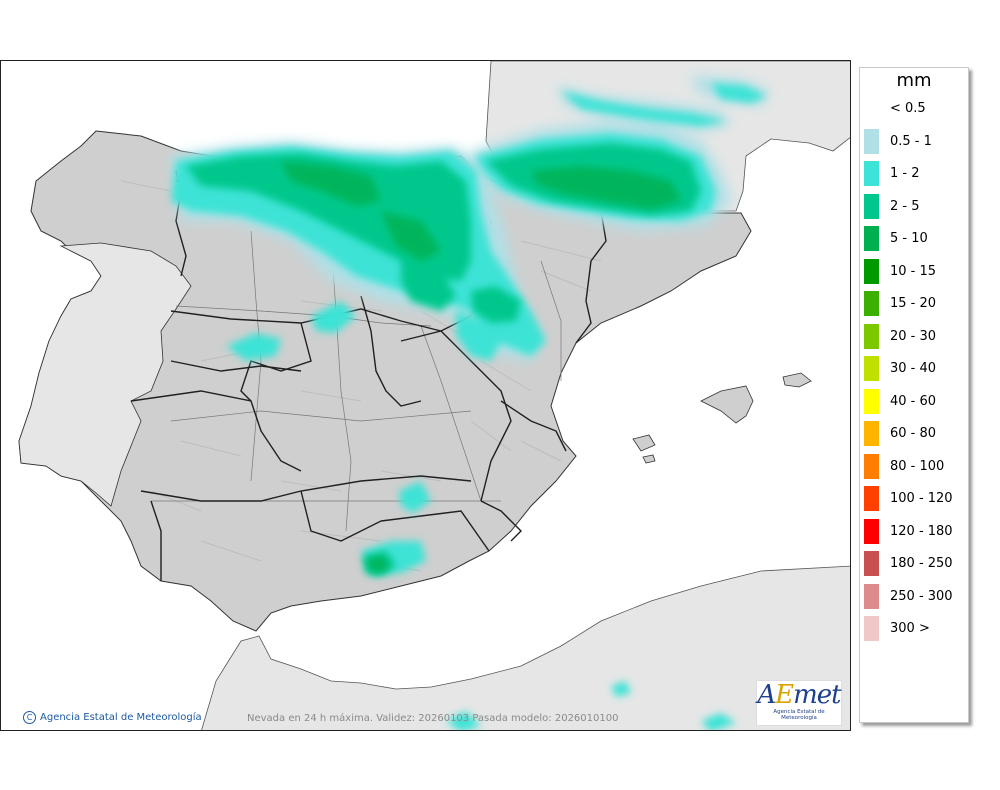  What do you see at coordinates (525, 647) in the screenshot?
I see `africa-land` at bounding box center [525, 647].